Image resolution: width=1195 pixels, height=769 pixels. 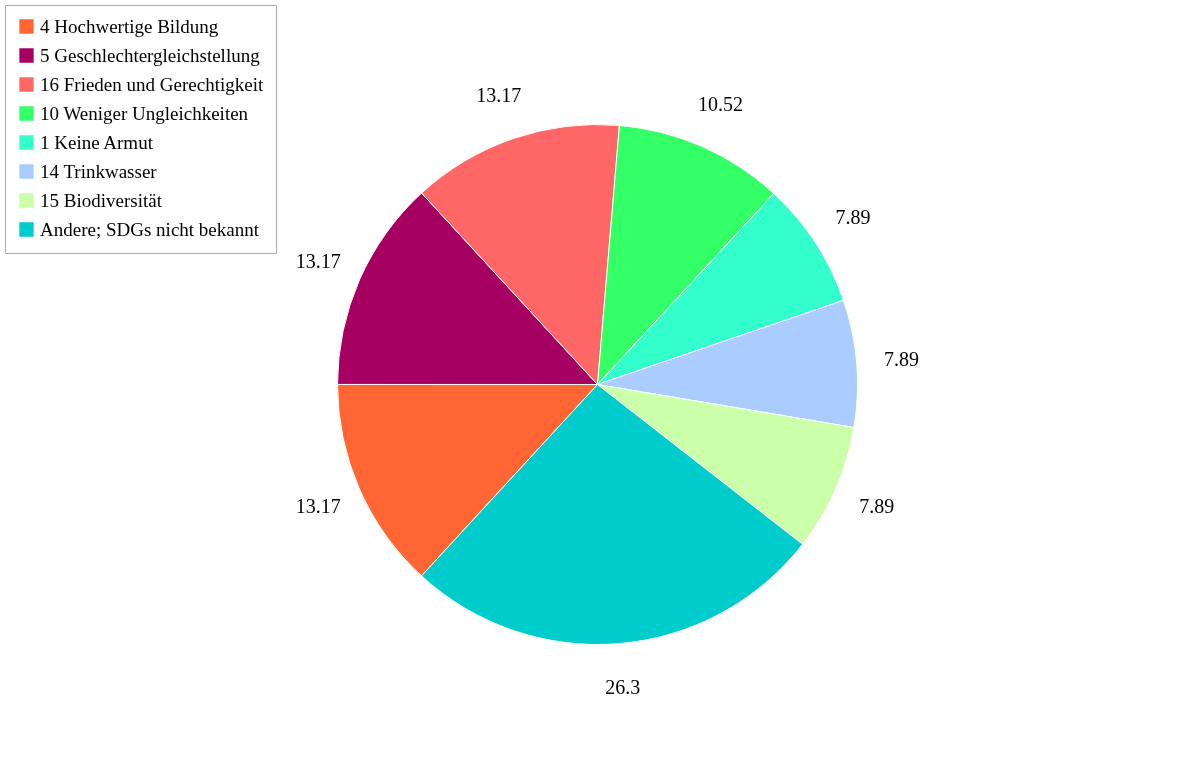 I want to click on legend-label: 16 Frieden und Gerechtigkeit, so click(x=152, y=84).